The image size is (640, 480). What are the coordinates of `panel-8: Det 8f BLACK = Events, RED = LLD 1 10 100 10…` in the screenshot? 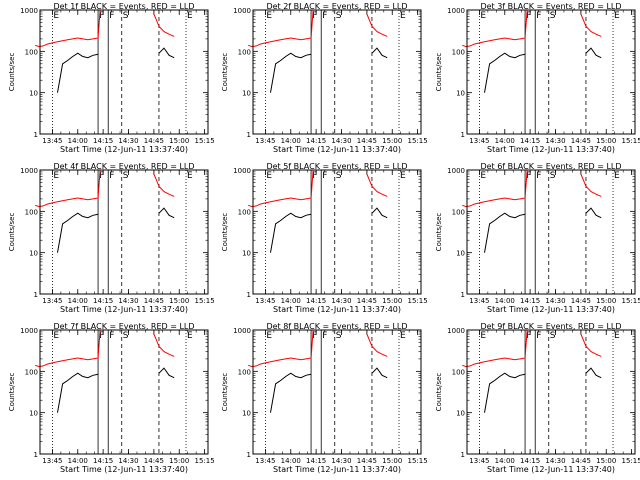 It's located at (324, 398).